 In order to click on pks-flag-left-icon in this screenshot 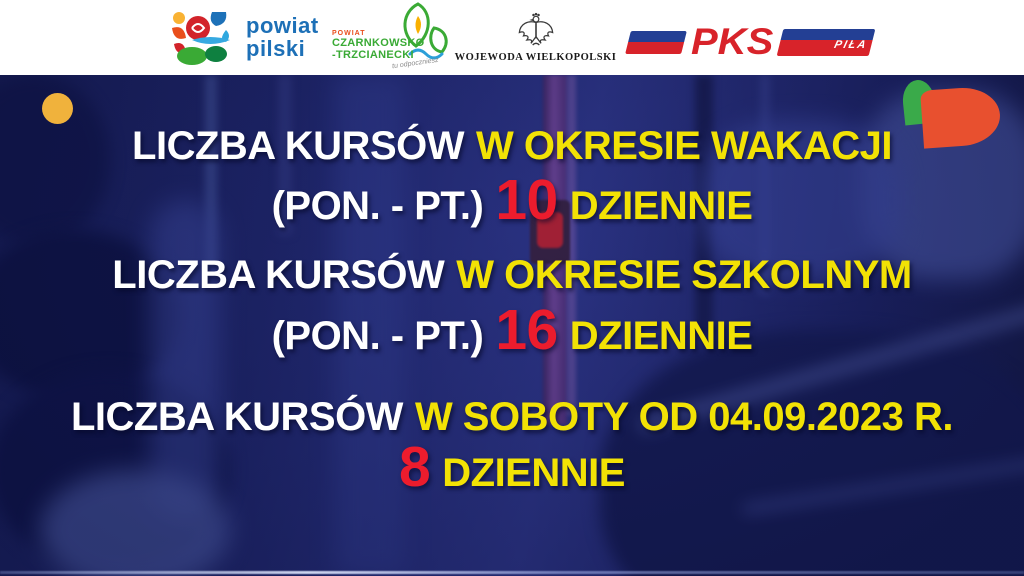, I will do `click(656, 42)`.